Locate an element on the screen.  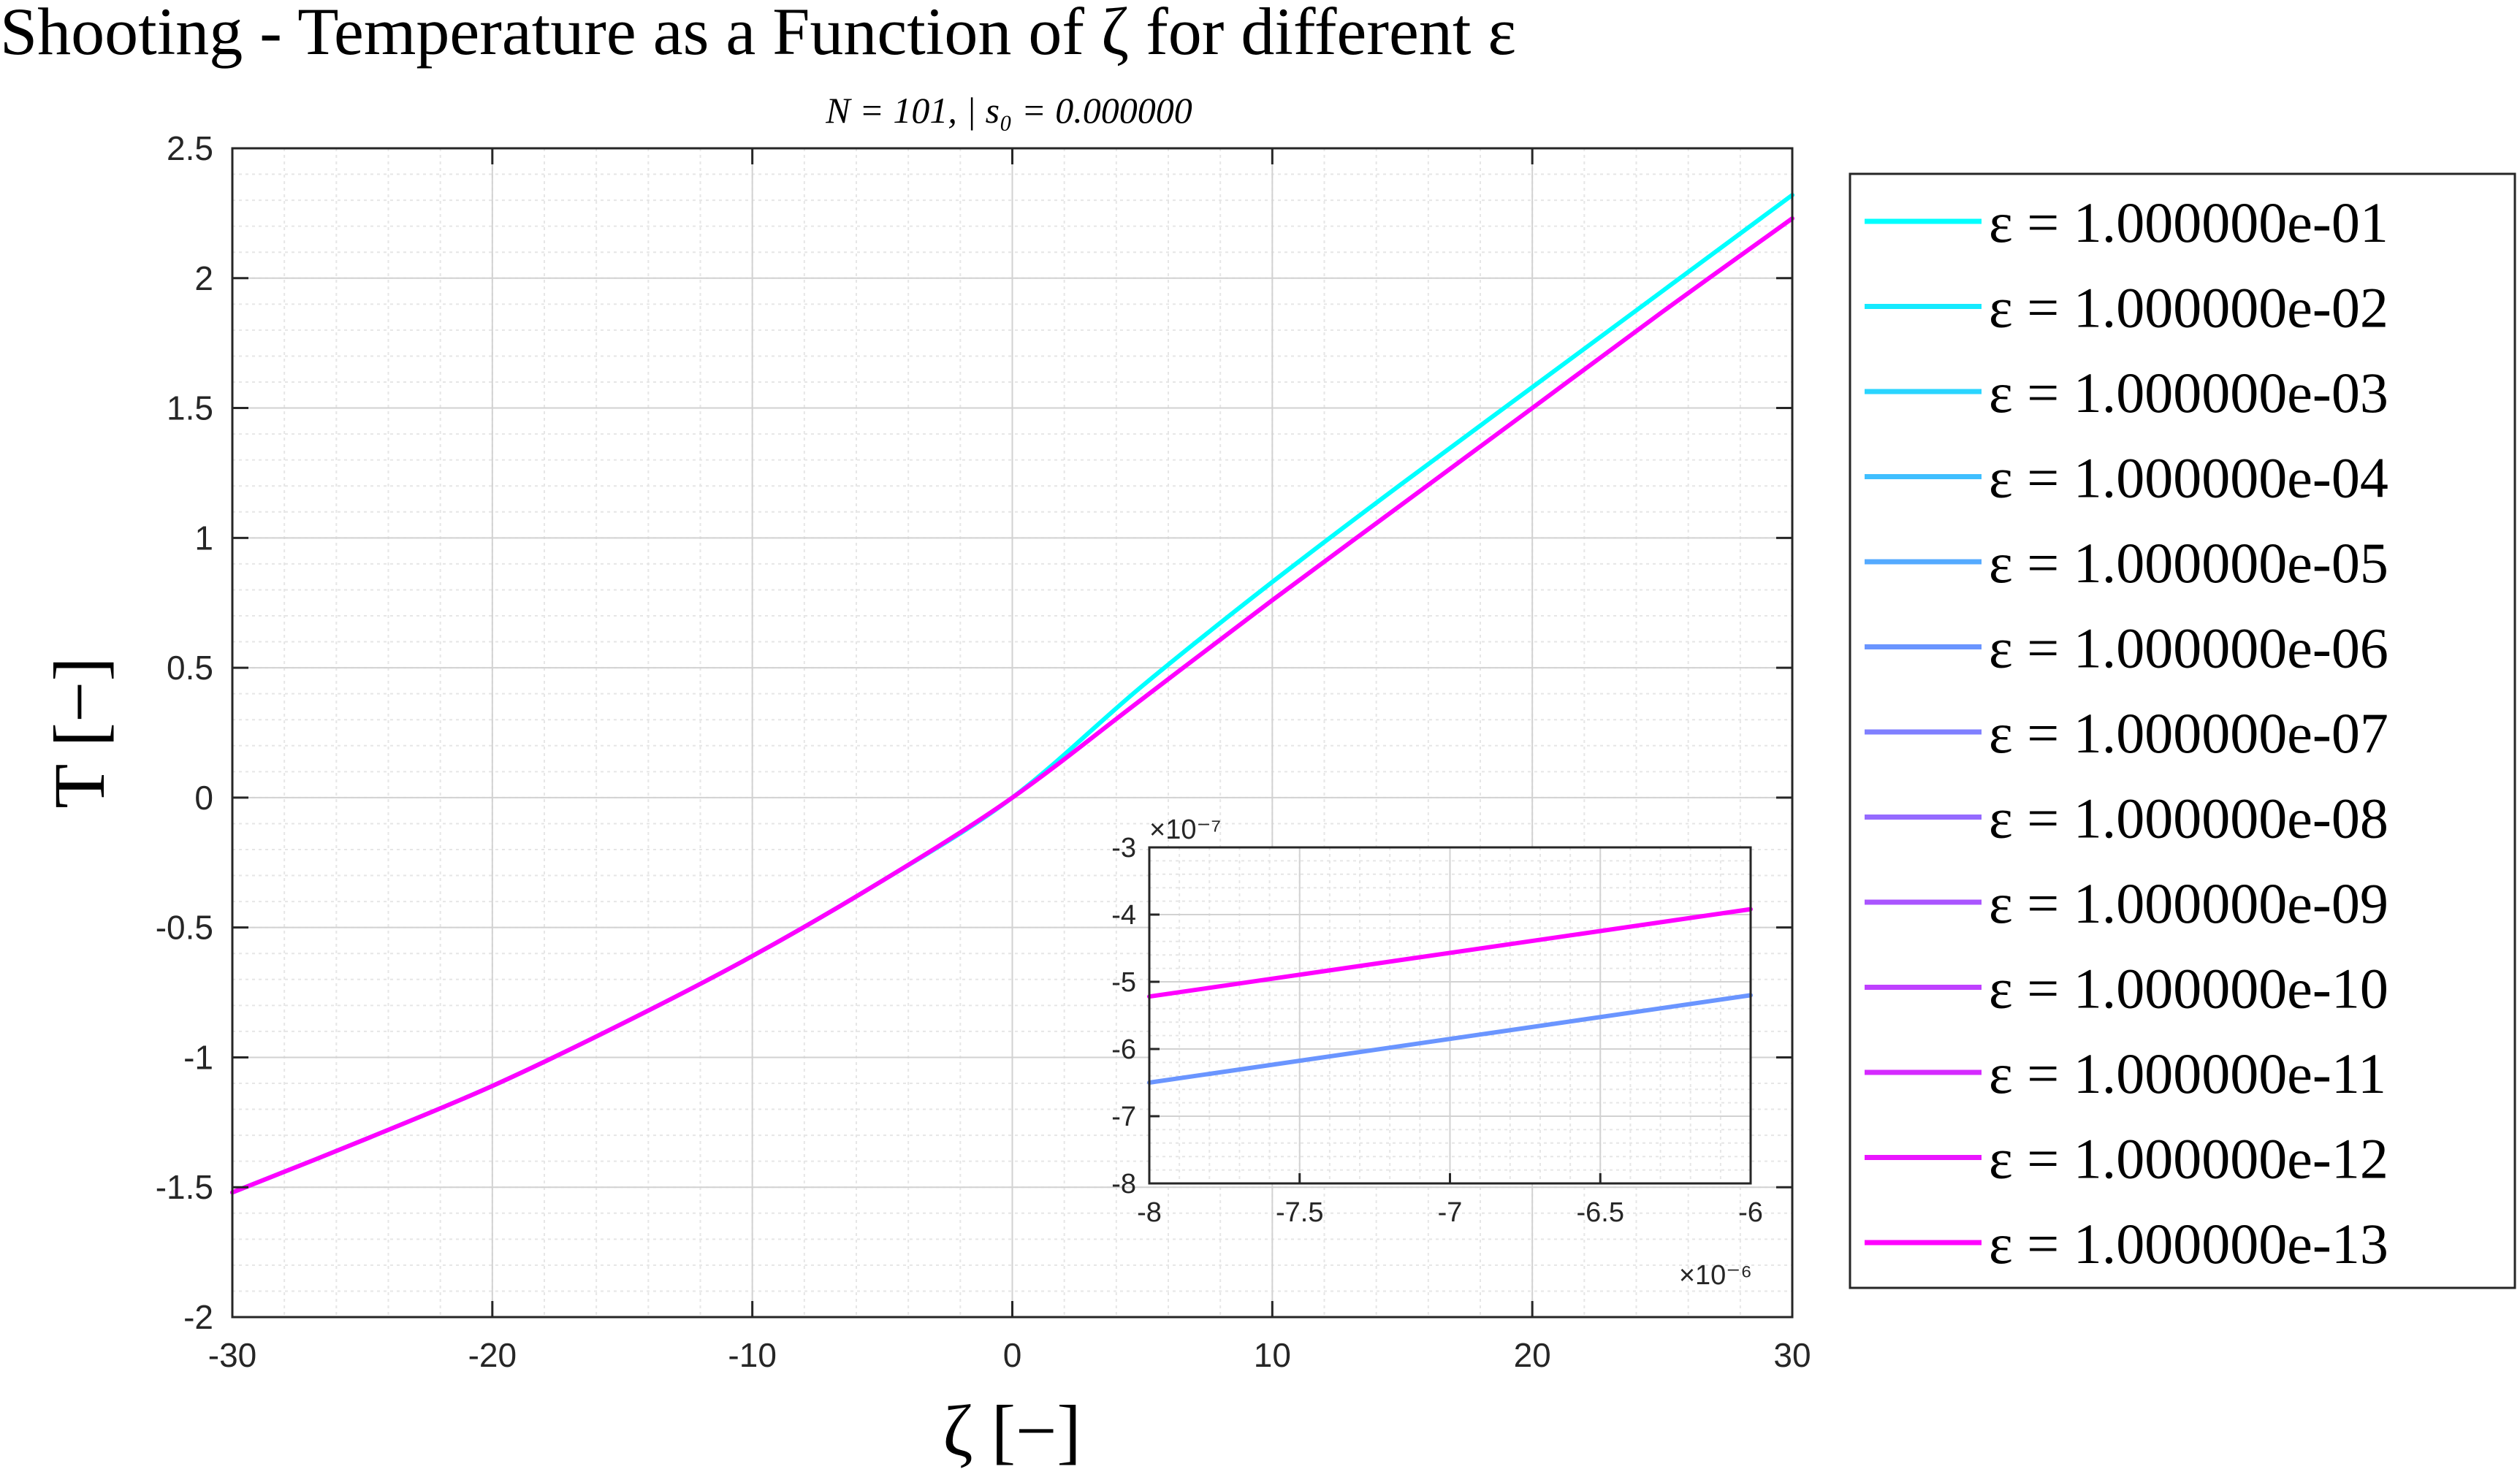
legend-item: ε = 1.000000e-02 is located at coordinates (2126, 308).